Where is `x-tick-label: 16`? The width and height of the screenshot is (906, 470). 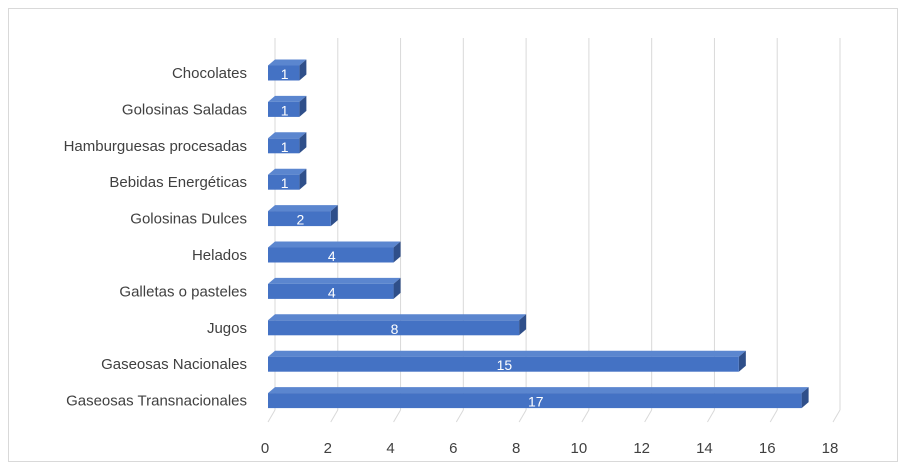 x-tick-label: 16 is located at coordinates (767, 448).